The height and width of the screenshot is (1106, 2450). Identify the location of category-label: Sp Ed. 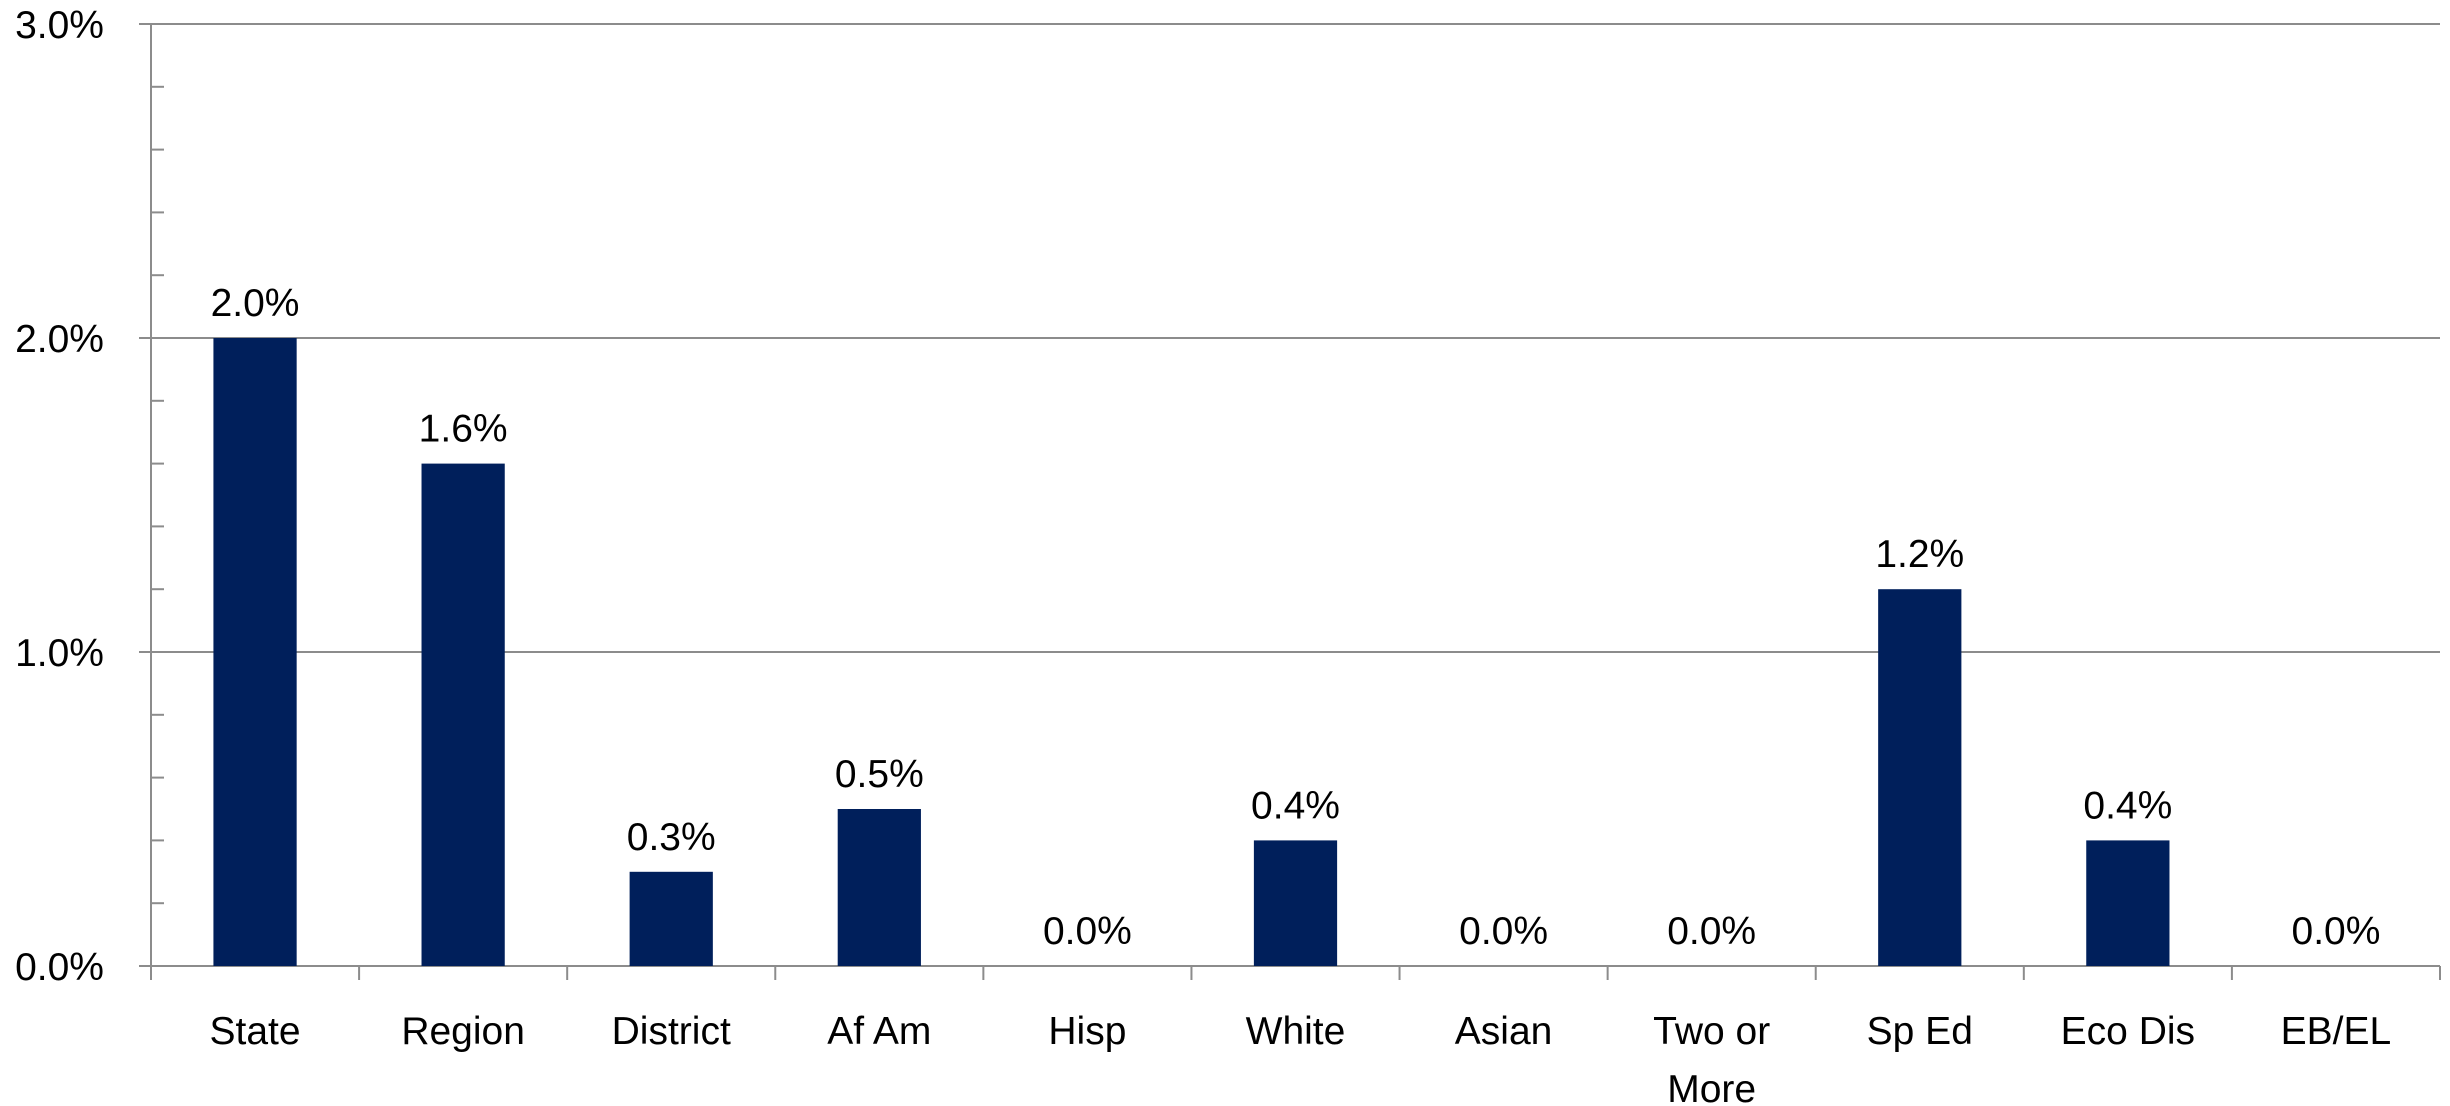
(1920, 1031).